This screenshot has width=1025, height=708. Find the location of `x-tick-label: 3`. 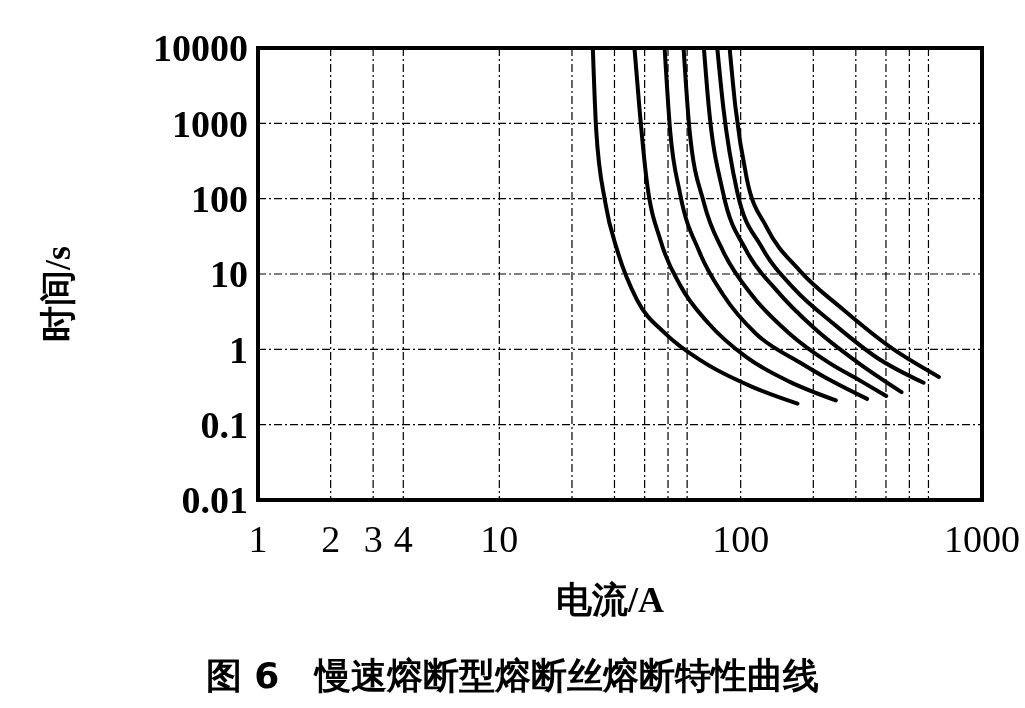

x-tick-label: 3 is located at coordinates (373, 539).